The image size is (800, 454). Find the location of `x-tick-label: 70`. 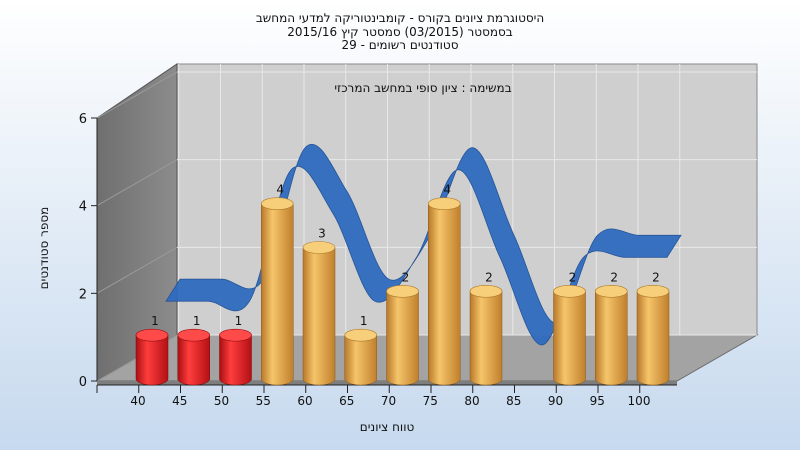

x-tick-label: 70 is located at coordinates (388, 401).